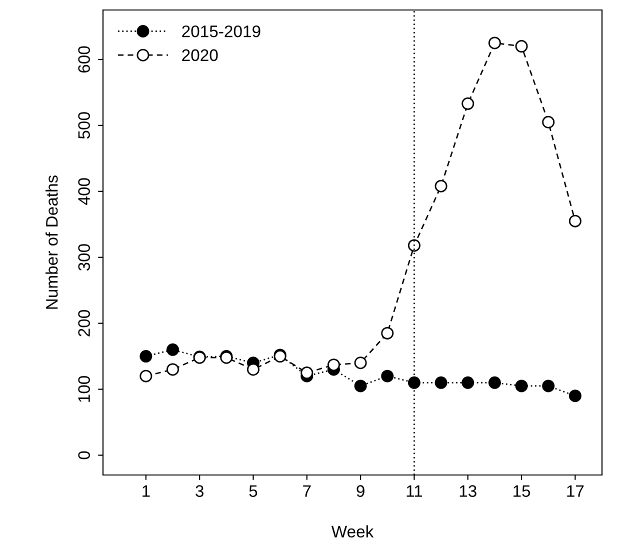  Describe the element at coordinates (84, 323) in the screenshot. I see `y-tick-label: 200` at that location.